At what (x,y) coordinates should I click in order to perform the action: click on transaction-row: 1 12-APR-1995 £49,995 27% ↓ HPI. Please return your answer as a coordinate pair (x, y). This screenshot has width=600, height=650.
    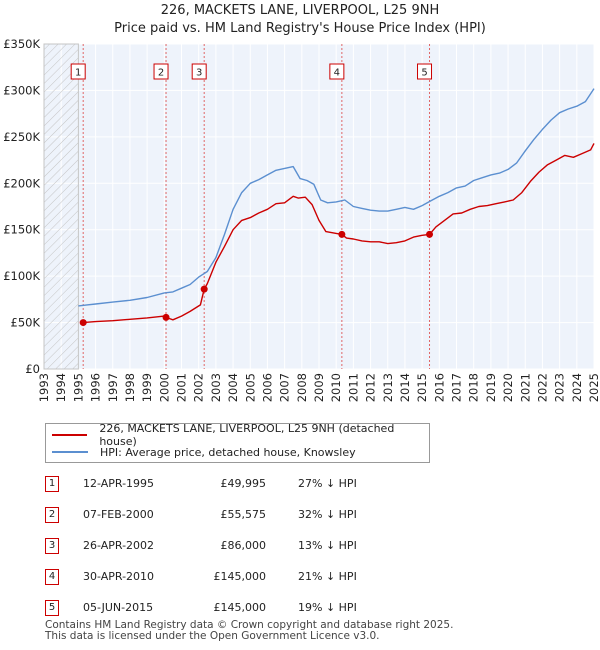
    Looking at the image, I should click on (223, 487).